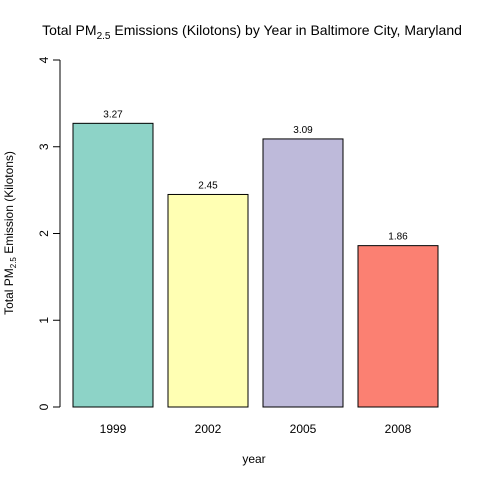 Image resolution: width=480 pixels, height=480 pixels. What do you see at coordinates (303, 130) in the screenshot?
I see `value-label-2005: 3.09` at bounding box center [303, 130].